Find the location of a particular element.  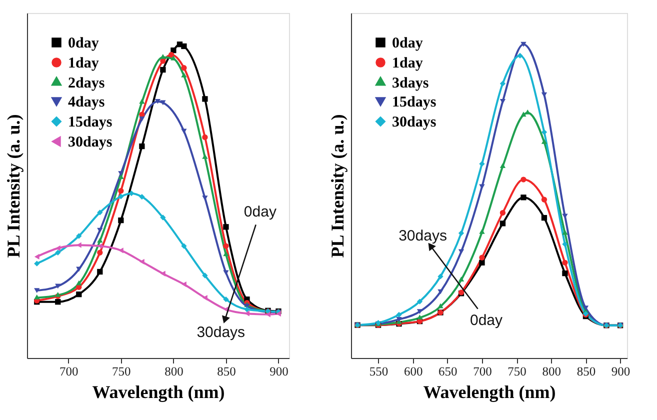

x-tick-label: 550 is located at coordinates (378, 371).